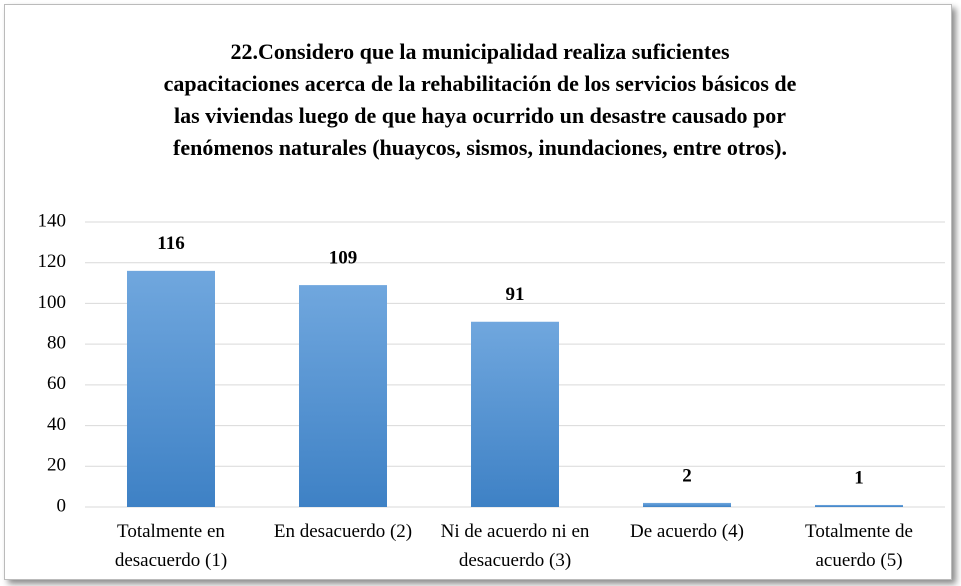 The image size is (961, 586). Describe the element at coordinates (170, 243) in the screenshot. I see `data-label: 116` at that location.